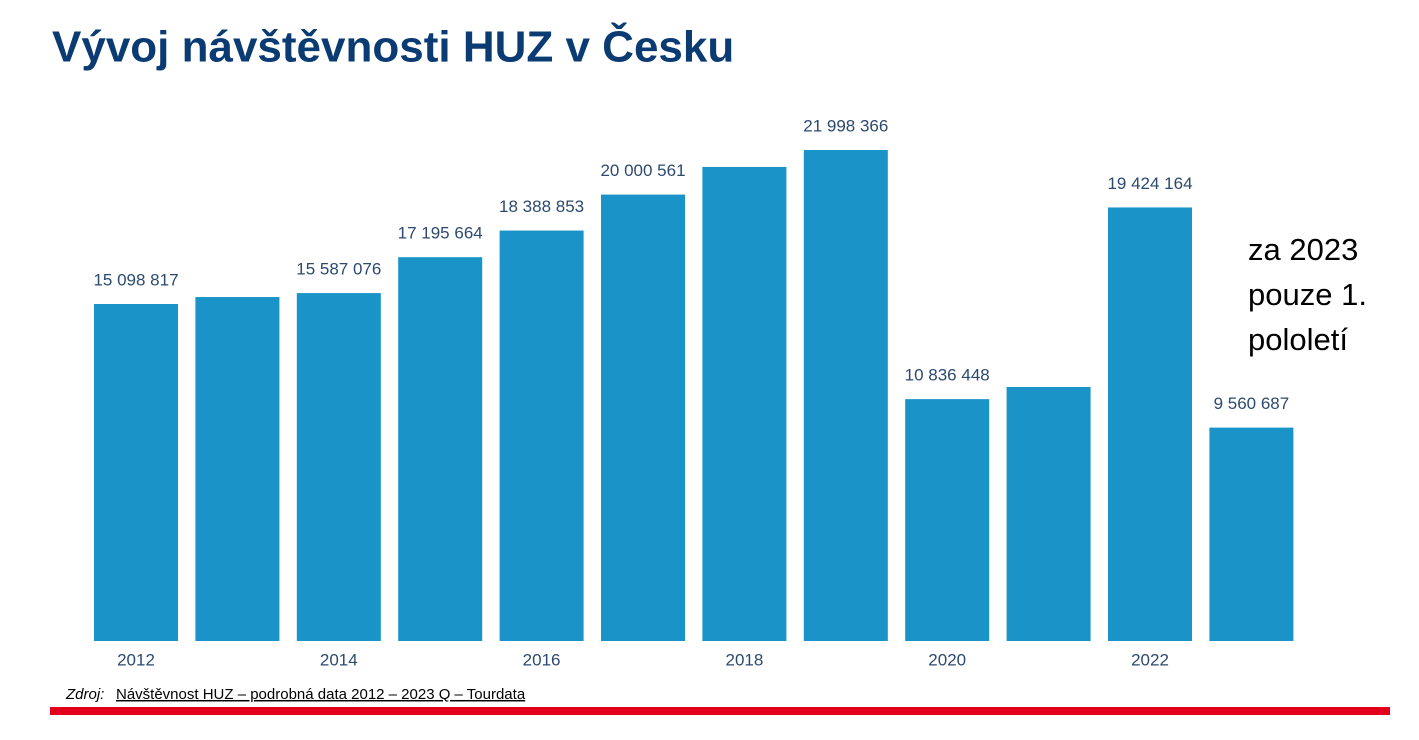 Image resolution: width=1419 pixels, height=740 pixels. What do you see at coordinates (947, 659) in the screenshot?
I see `x-tick-label: 2020` at bounding box center [947, 659].